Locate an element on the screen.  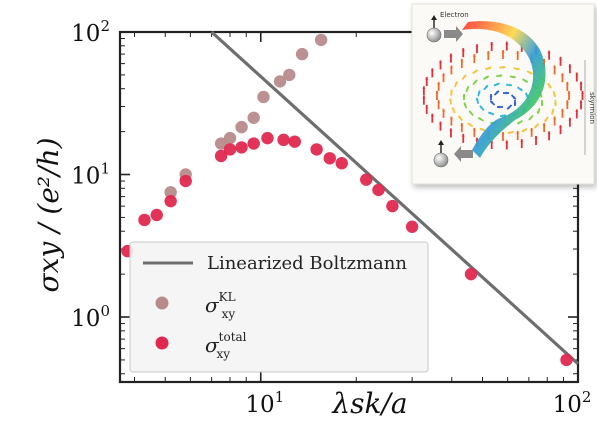
legend-kl-swatch is located at coordinates (162, 303).